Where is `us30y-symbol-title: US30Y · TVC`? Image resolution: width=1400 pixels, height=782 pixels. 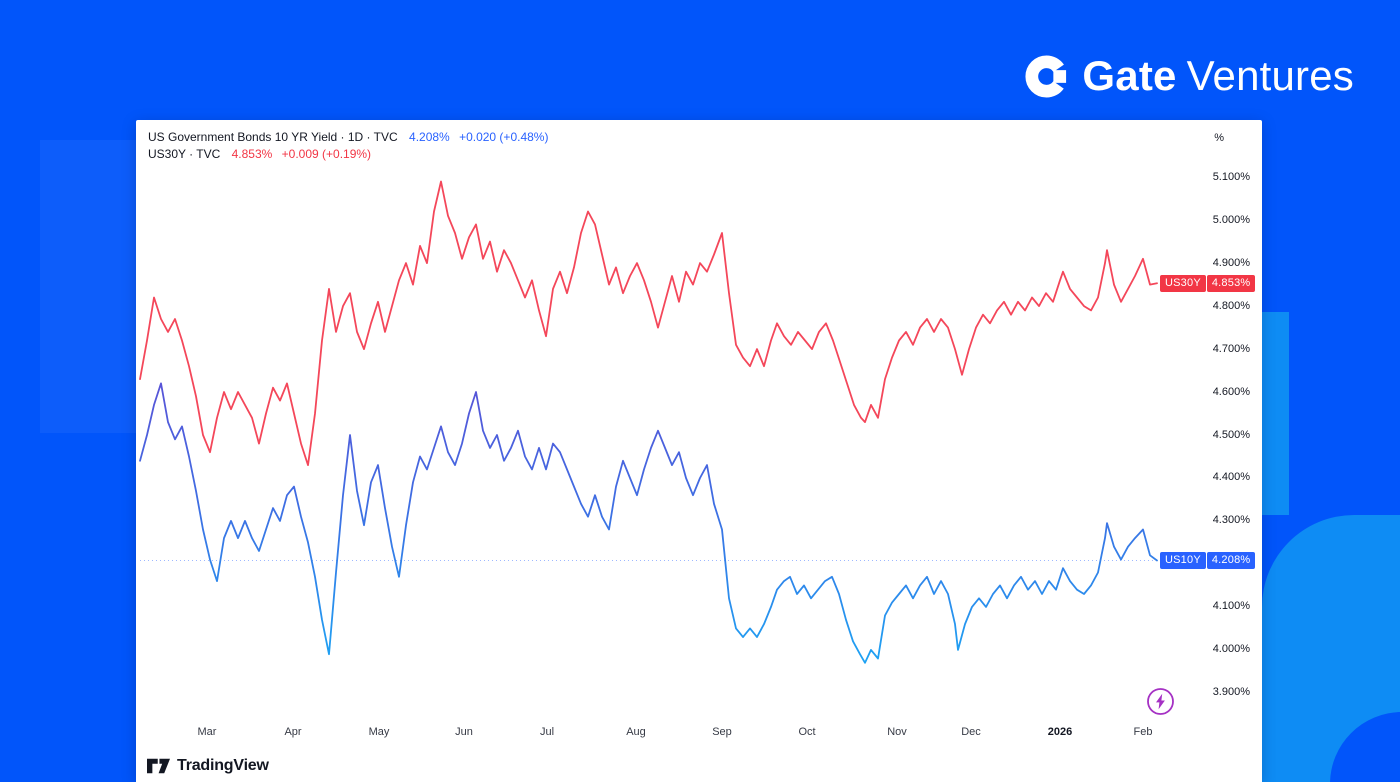
us30y-symbol-title: US30Y · TVC is located at coordinates (184, 154).